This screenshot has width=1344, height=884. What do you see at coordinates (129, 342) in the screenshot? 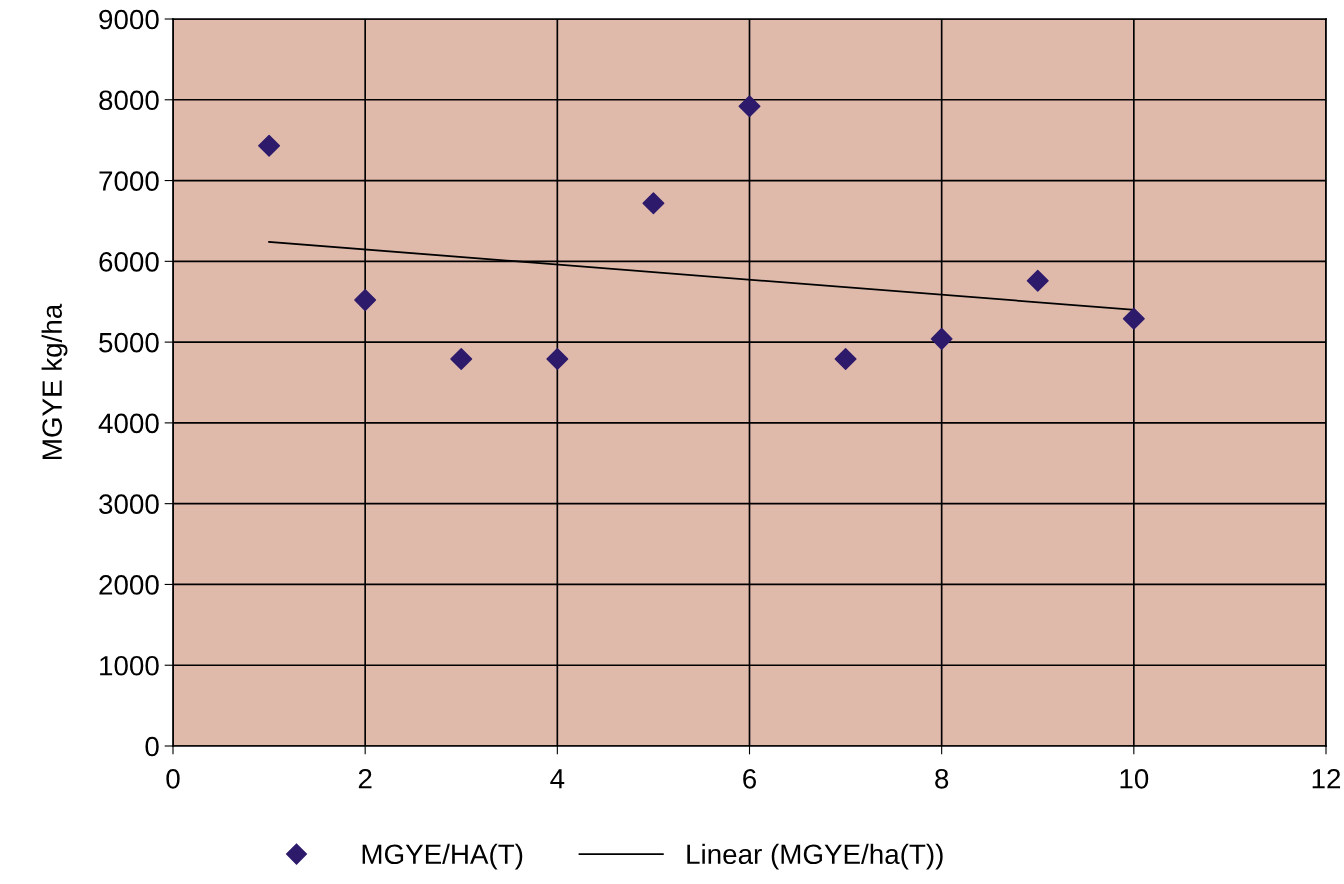
I see `y-tick-label: 5000` at bounding box center [129, 342].